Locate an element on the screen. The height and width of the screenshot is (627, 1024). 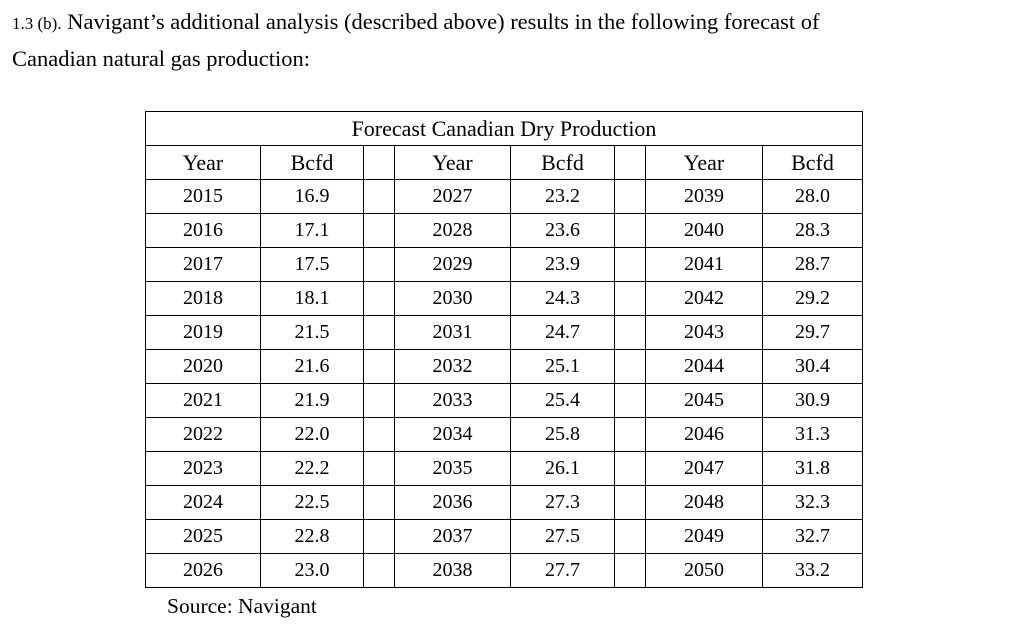
bcfd-cell: 31.8 is located at coordinates (812, 468).